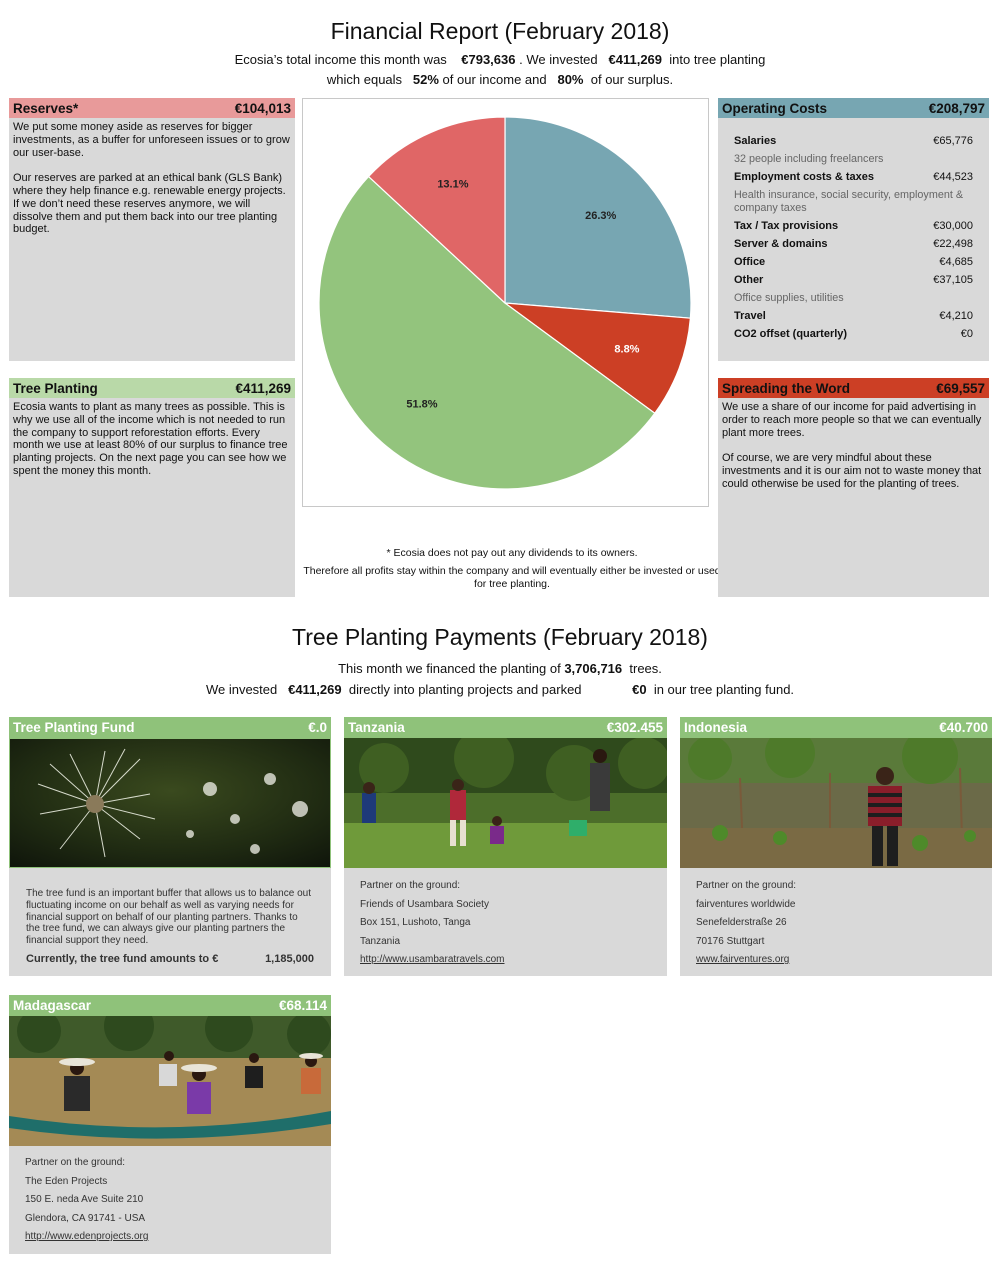  I want to click on cost-row-office: Office €4,685, so click(853, 262).